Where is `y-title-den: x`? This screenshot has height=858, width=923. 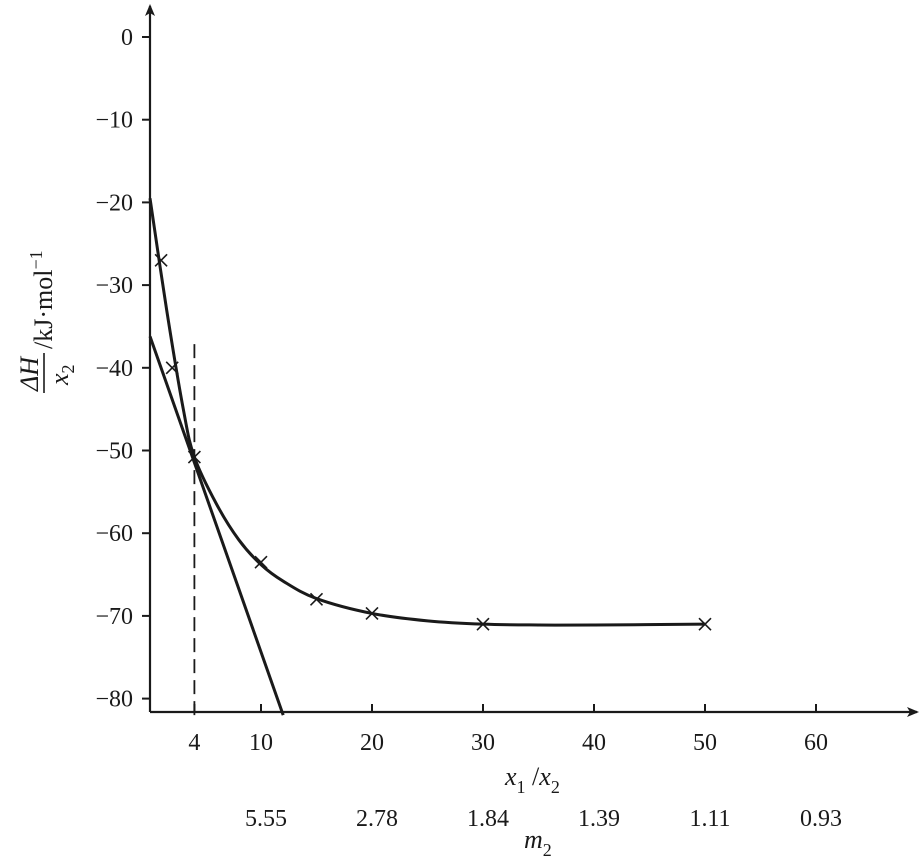 y-title-den: x is located at coordinates (59, 379).